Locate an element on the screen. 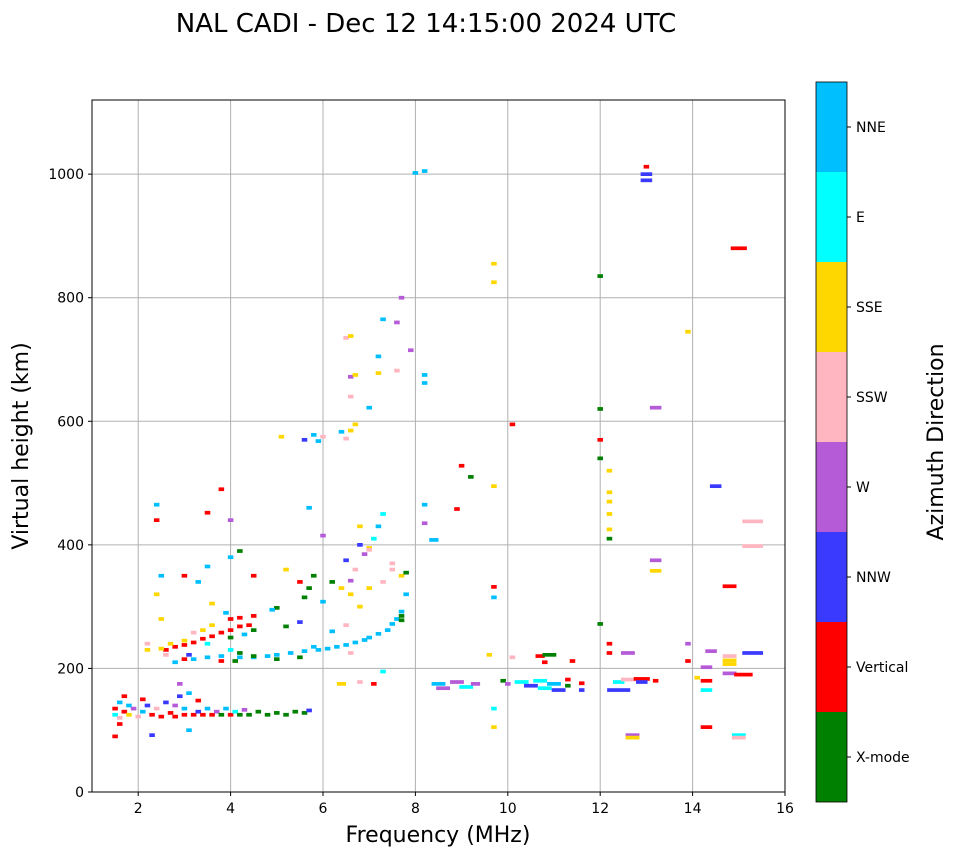 This screenshot has height=861, width=958. x-axis-label: Frequency (MHz) is located at coordinates (438, 835).